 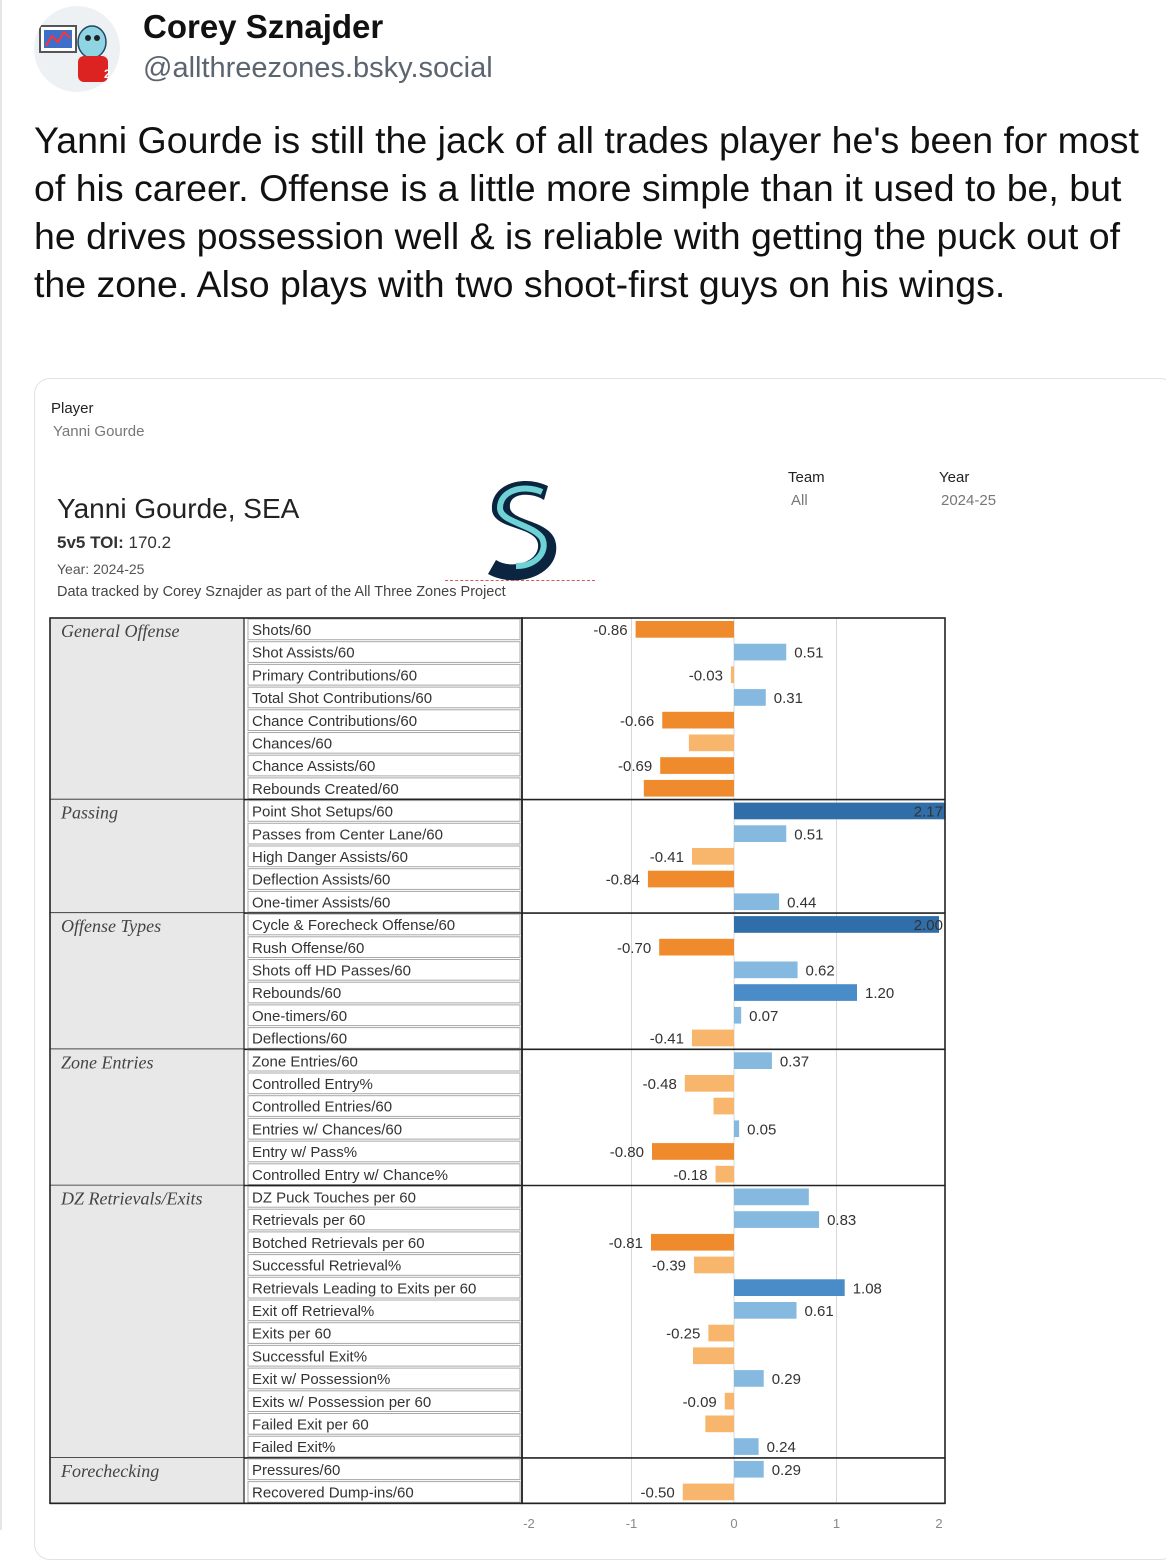 I want to click on metric-label: Exit off Retrieval%, so click(x=313, y=1311).